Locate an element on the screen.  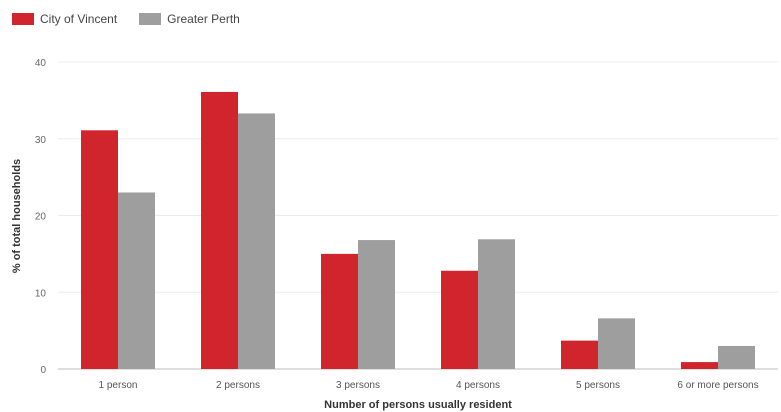
y-tick-label-40: 40 is located at coordinates (41, 63).